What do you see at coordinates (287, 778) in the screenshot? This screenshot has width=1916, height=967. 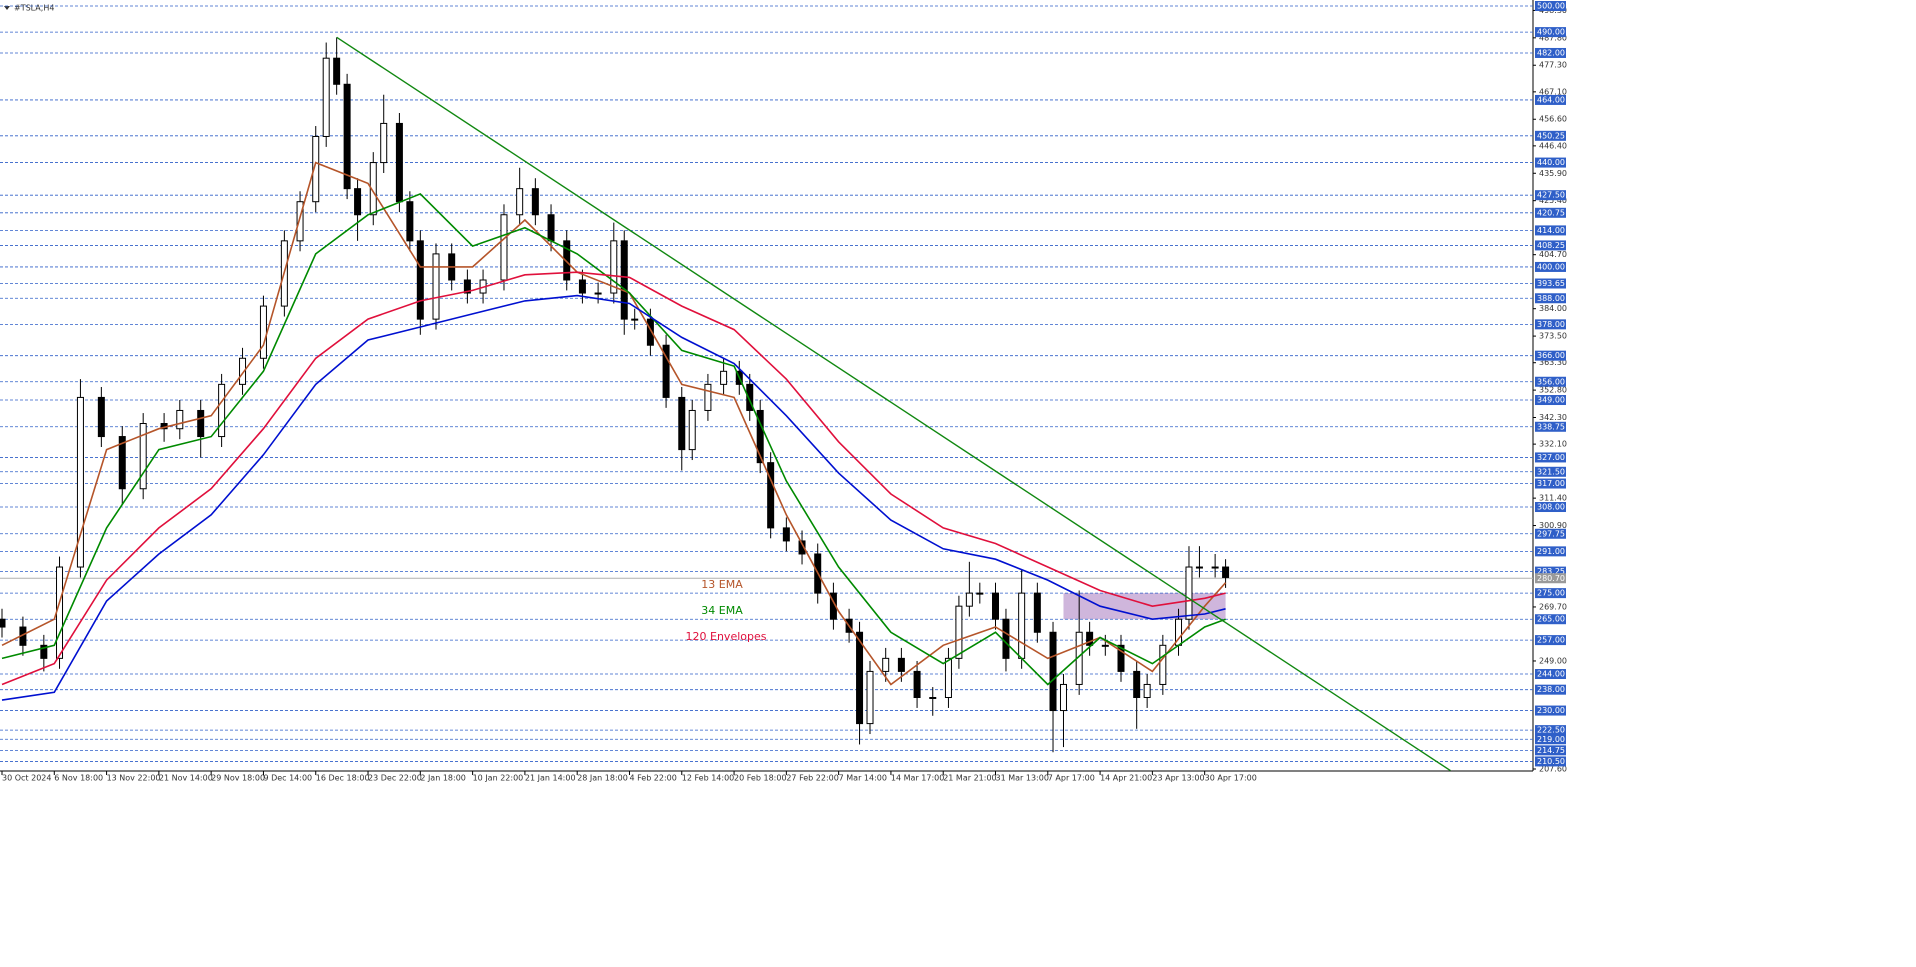 I see `x-tick-label: 9 Dec 14:00` at bounding box center [287, 778].